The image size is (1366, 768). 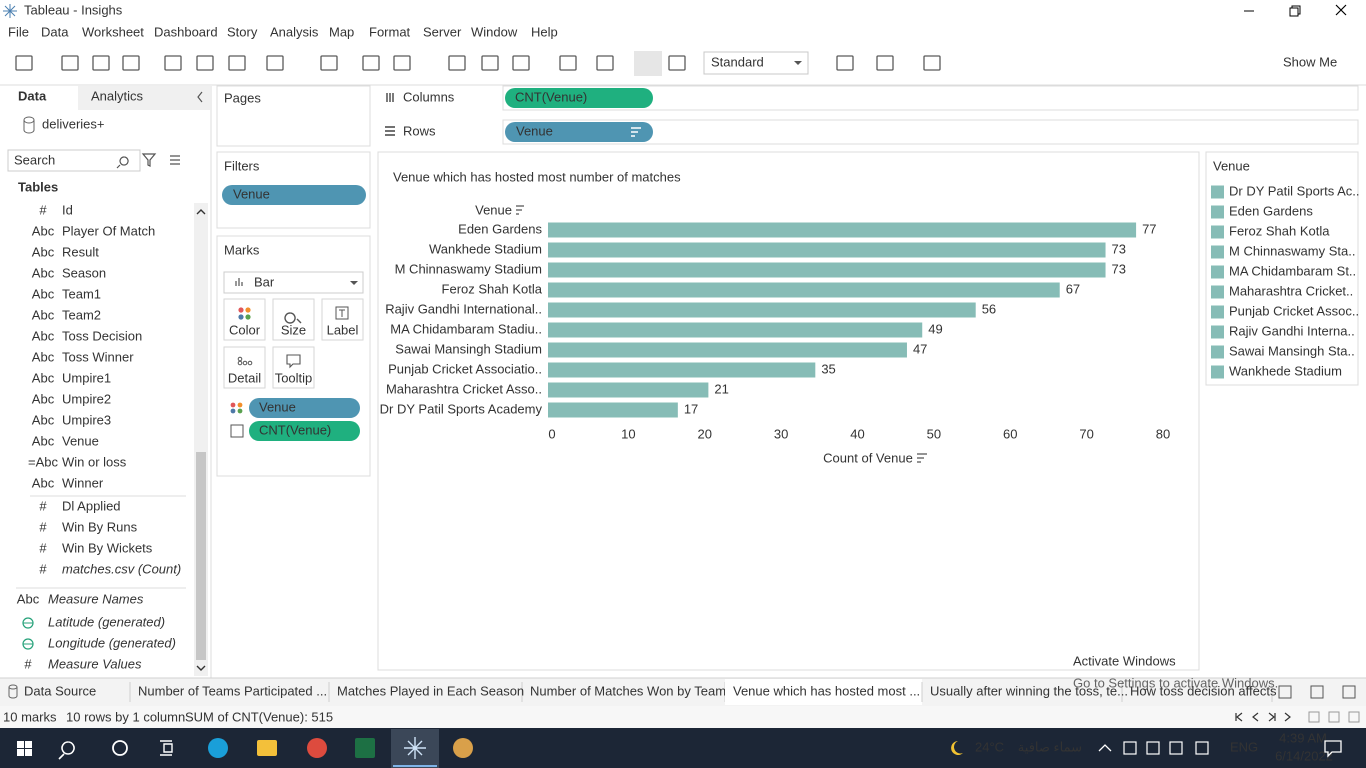 I want to click on sort-icon, so click(x=922, y=458).